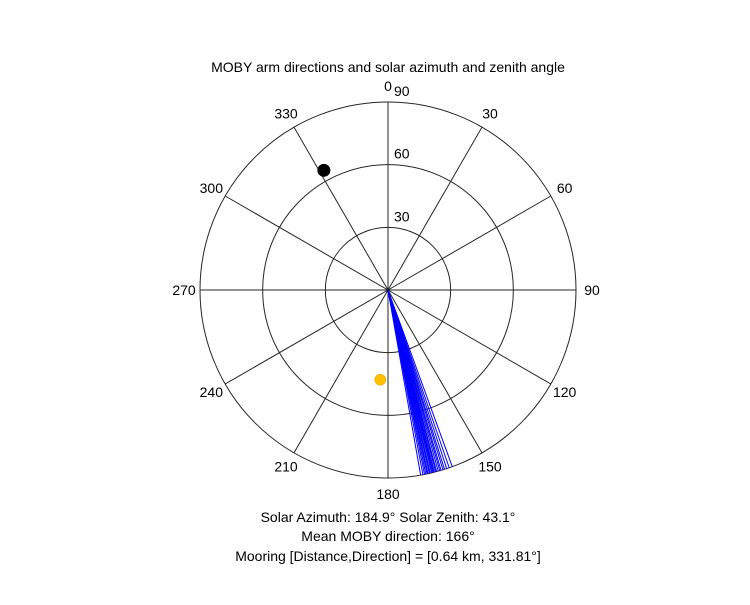 Image resolution: width=750 pixels, height=605 pixels. I want to click on angle-tick-label-8: 240, so click(212, 392).